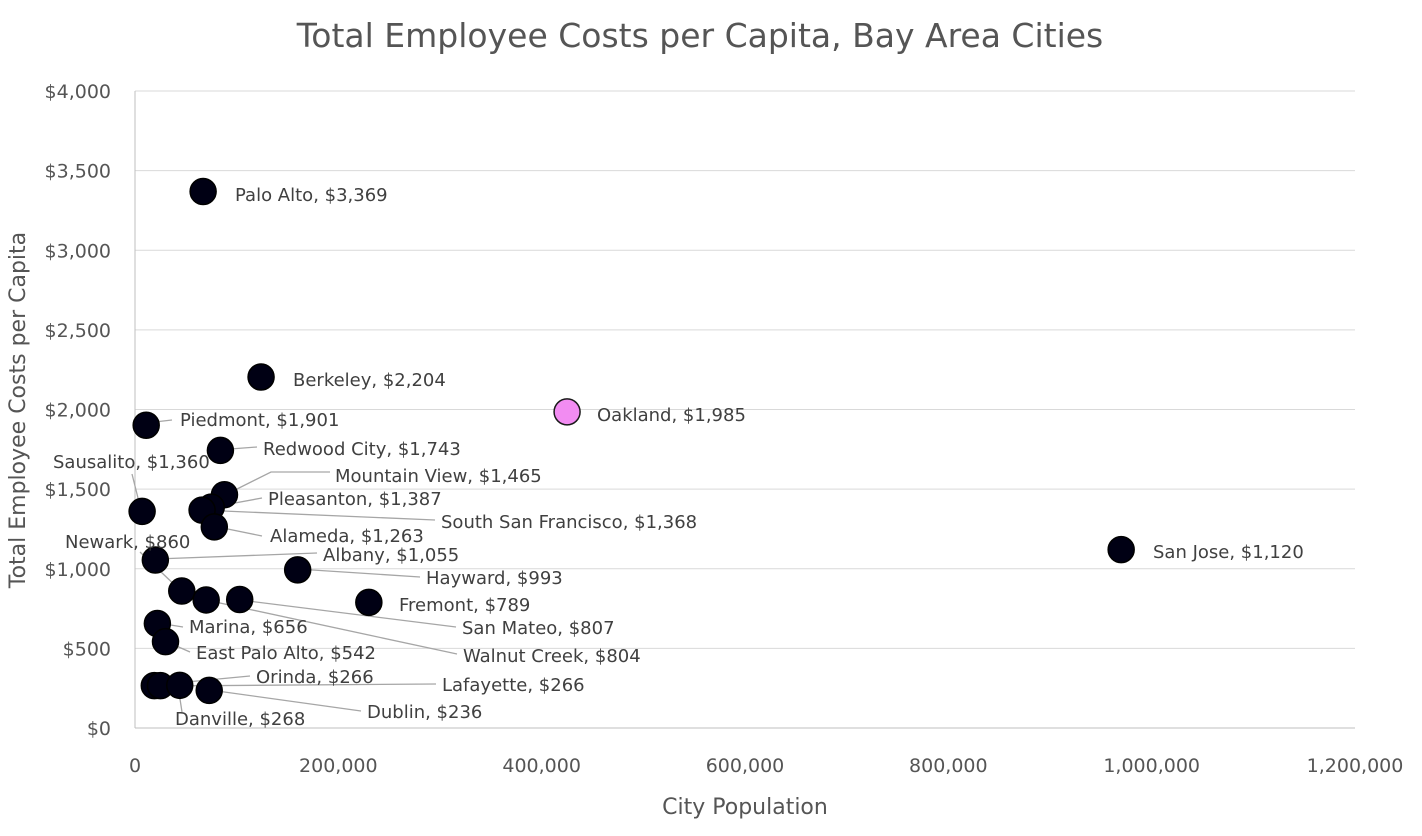 The width and height of the screenshot is (1422, 836). What do you see at coordinates (78, 251) in the screenshot?
I see `y-tick-label: $3,000` at bounding box center [78, 251].